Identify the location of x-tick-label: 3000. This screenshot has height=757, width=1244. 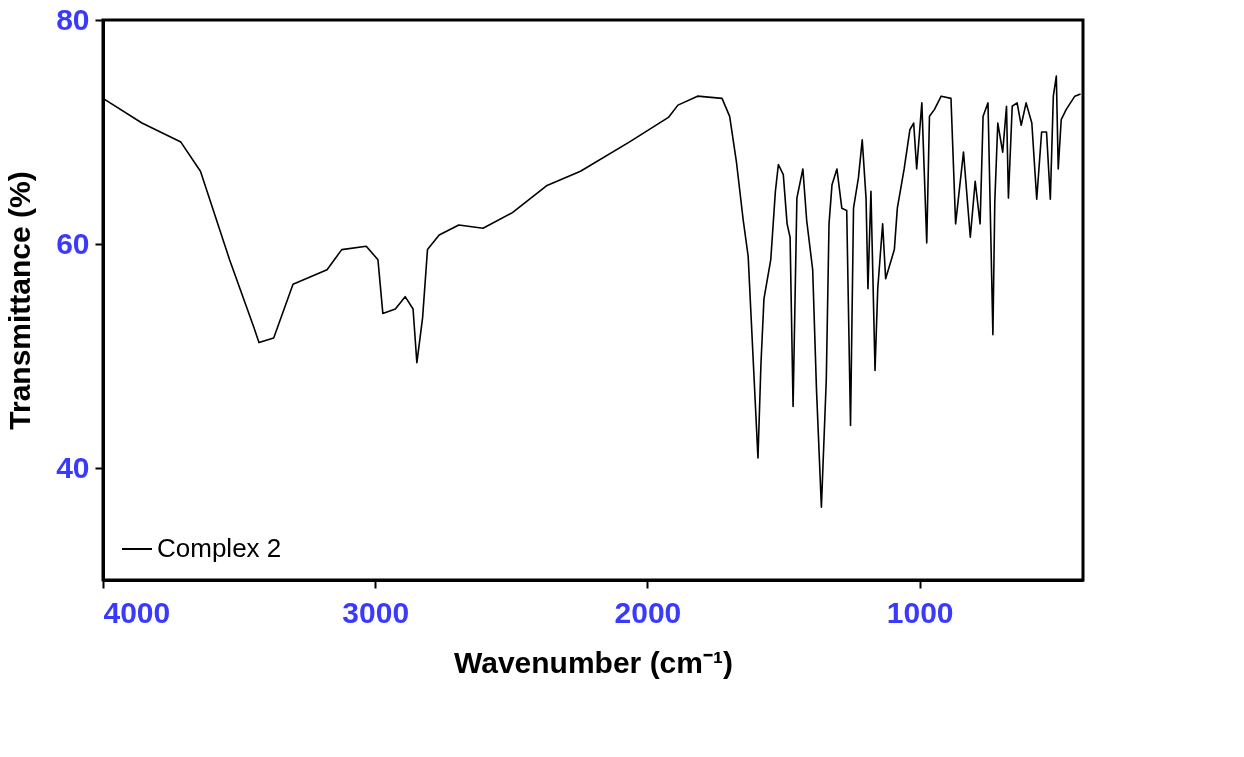
(376, 612).